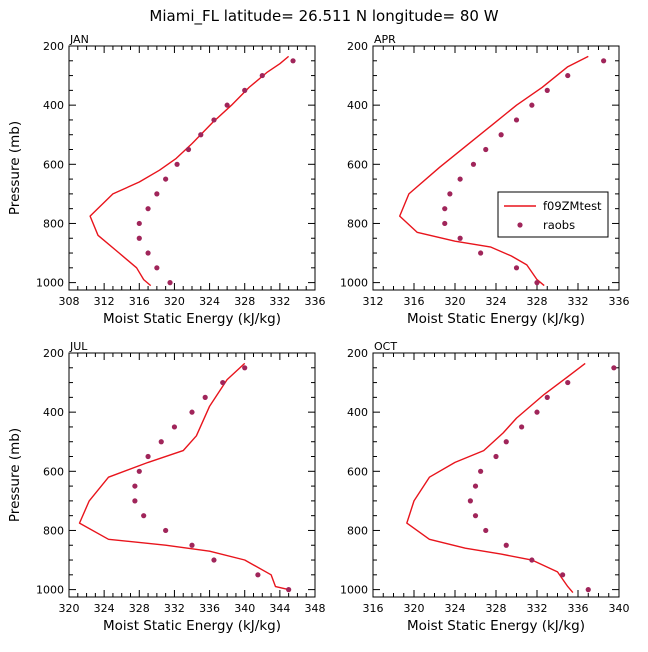 Image resolution: width=648 pixels, height=652 pixels. Describe the element at coordinates (385, 39) in the screenshot. I see `panel-label: APR` at that location.